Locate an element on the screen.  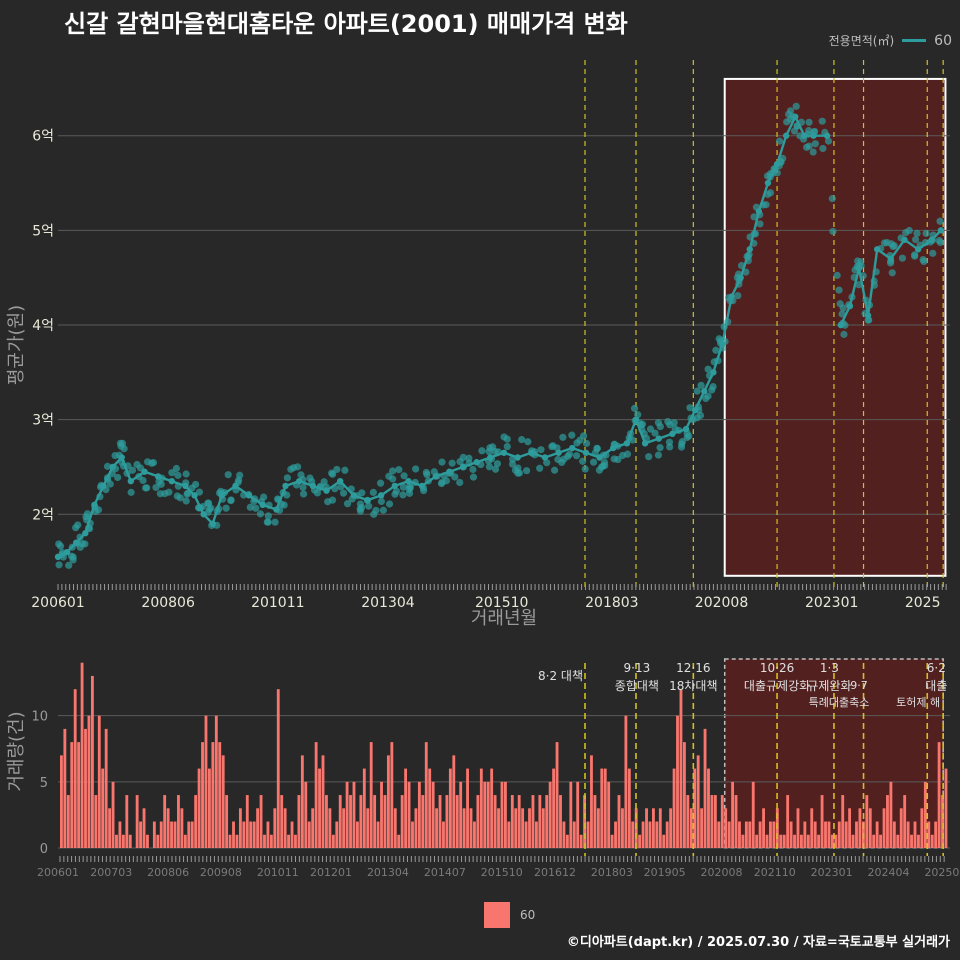
bar-x-tick-label: 201011 is located at coordinates (278, 872).